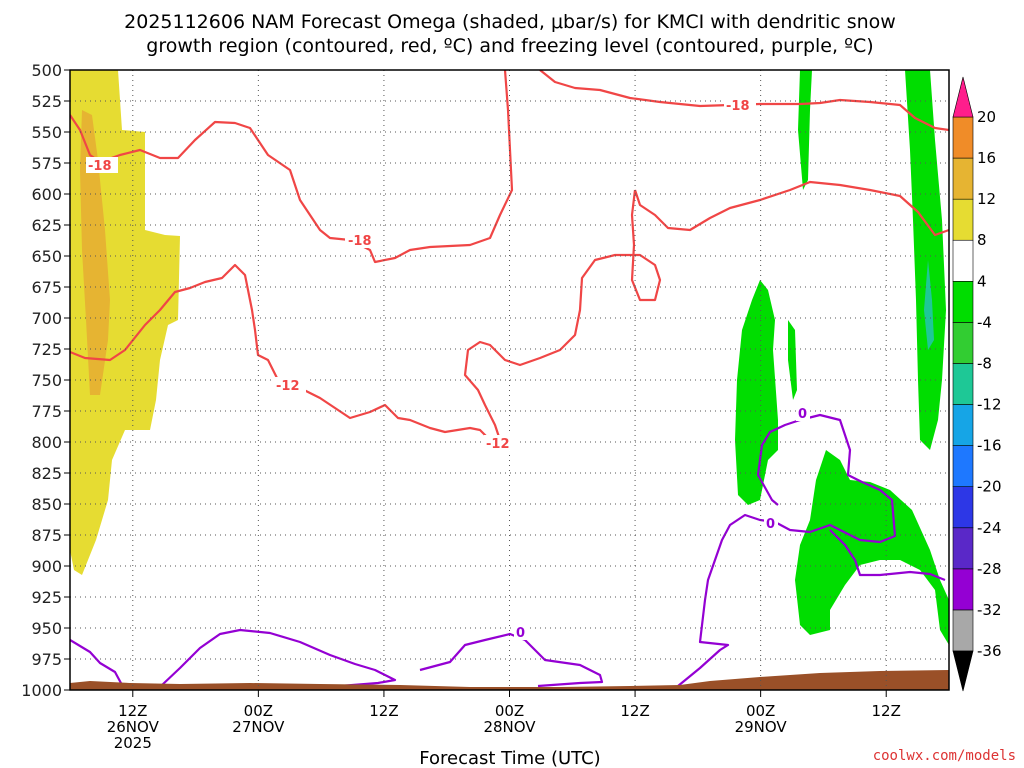 The height and width of the screenshot is (768, 1024). I want to click on dgz-label-3: -18, so click(738, 106).